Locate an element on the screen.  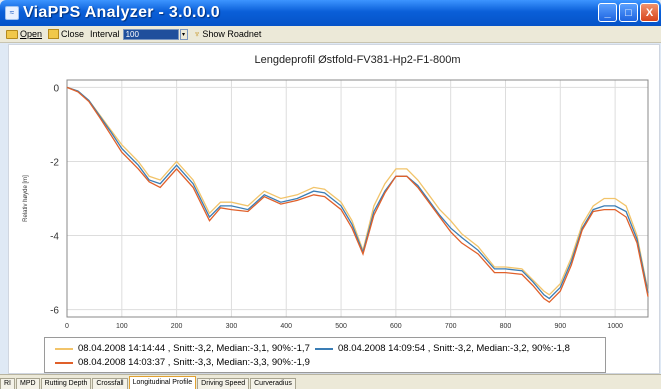
close-label: Close is located at coordinates (73, 34).